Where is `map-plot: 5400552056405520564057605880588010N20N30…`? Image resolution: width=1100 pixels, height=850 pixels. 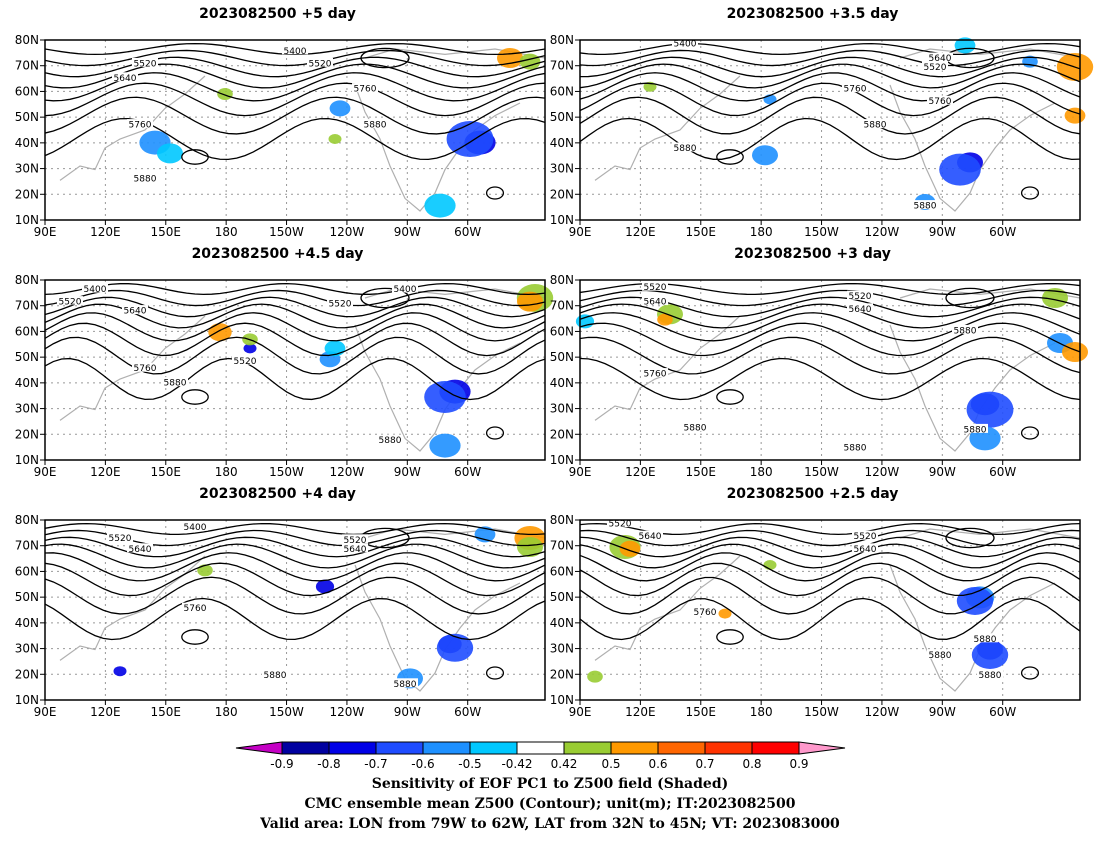 map-plot: 5400552056405520564057605880588010N20N30… is located at coordinates (280, 616).